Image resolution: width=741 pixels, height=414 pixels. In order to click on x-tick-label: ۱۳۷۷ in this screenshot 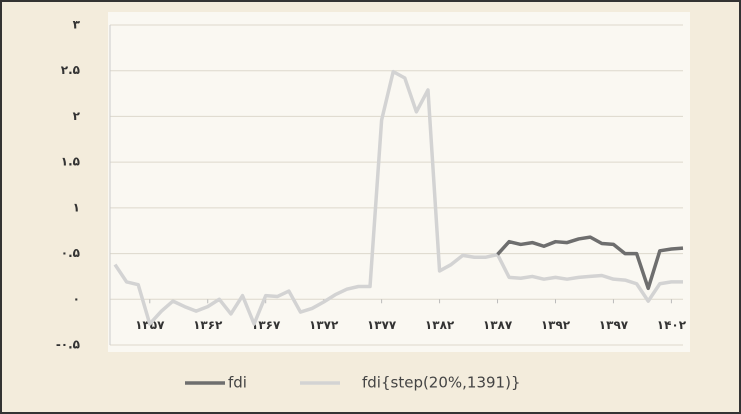, I will do `click(382, 325)`.